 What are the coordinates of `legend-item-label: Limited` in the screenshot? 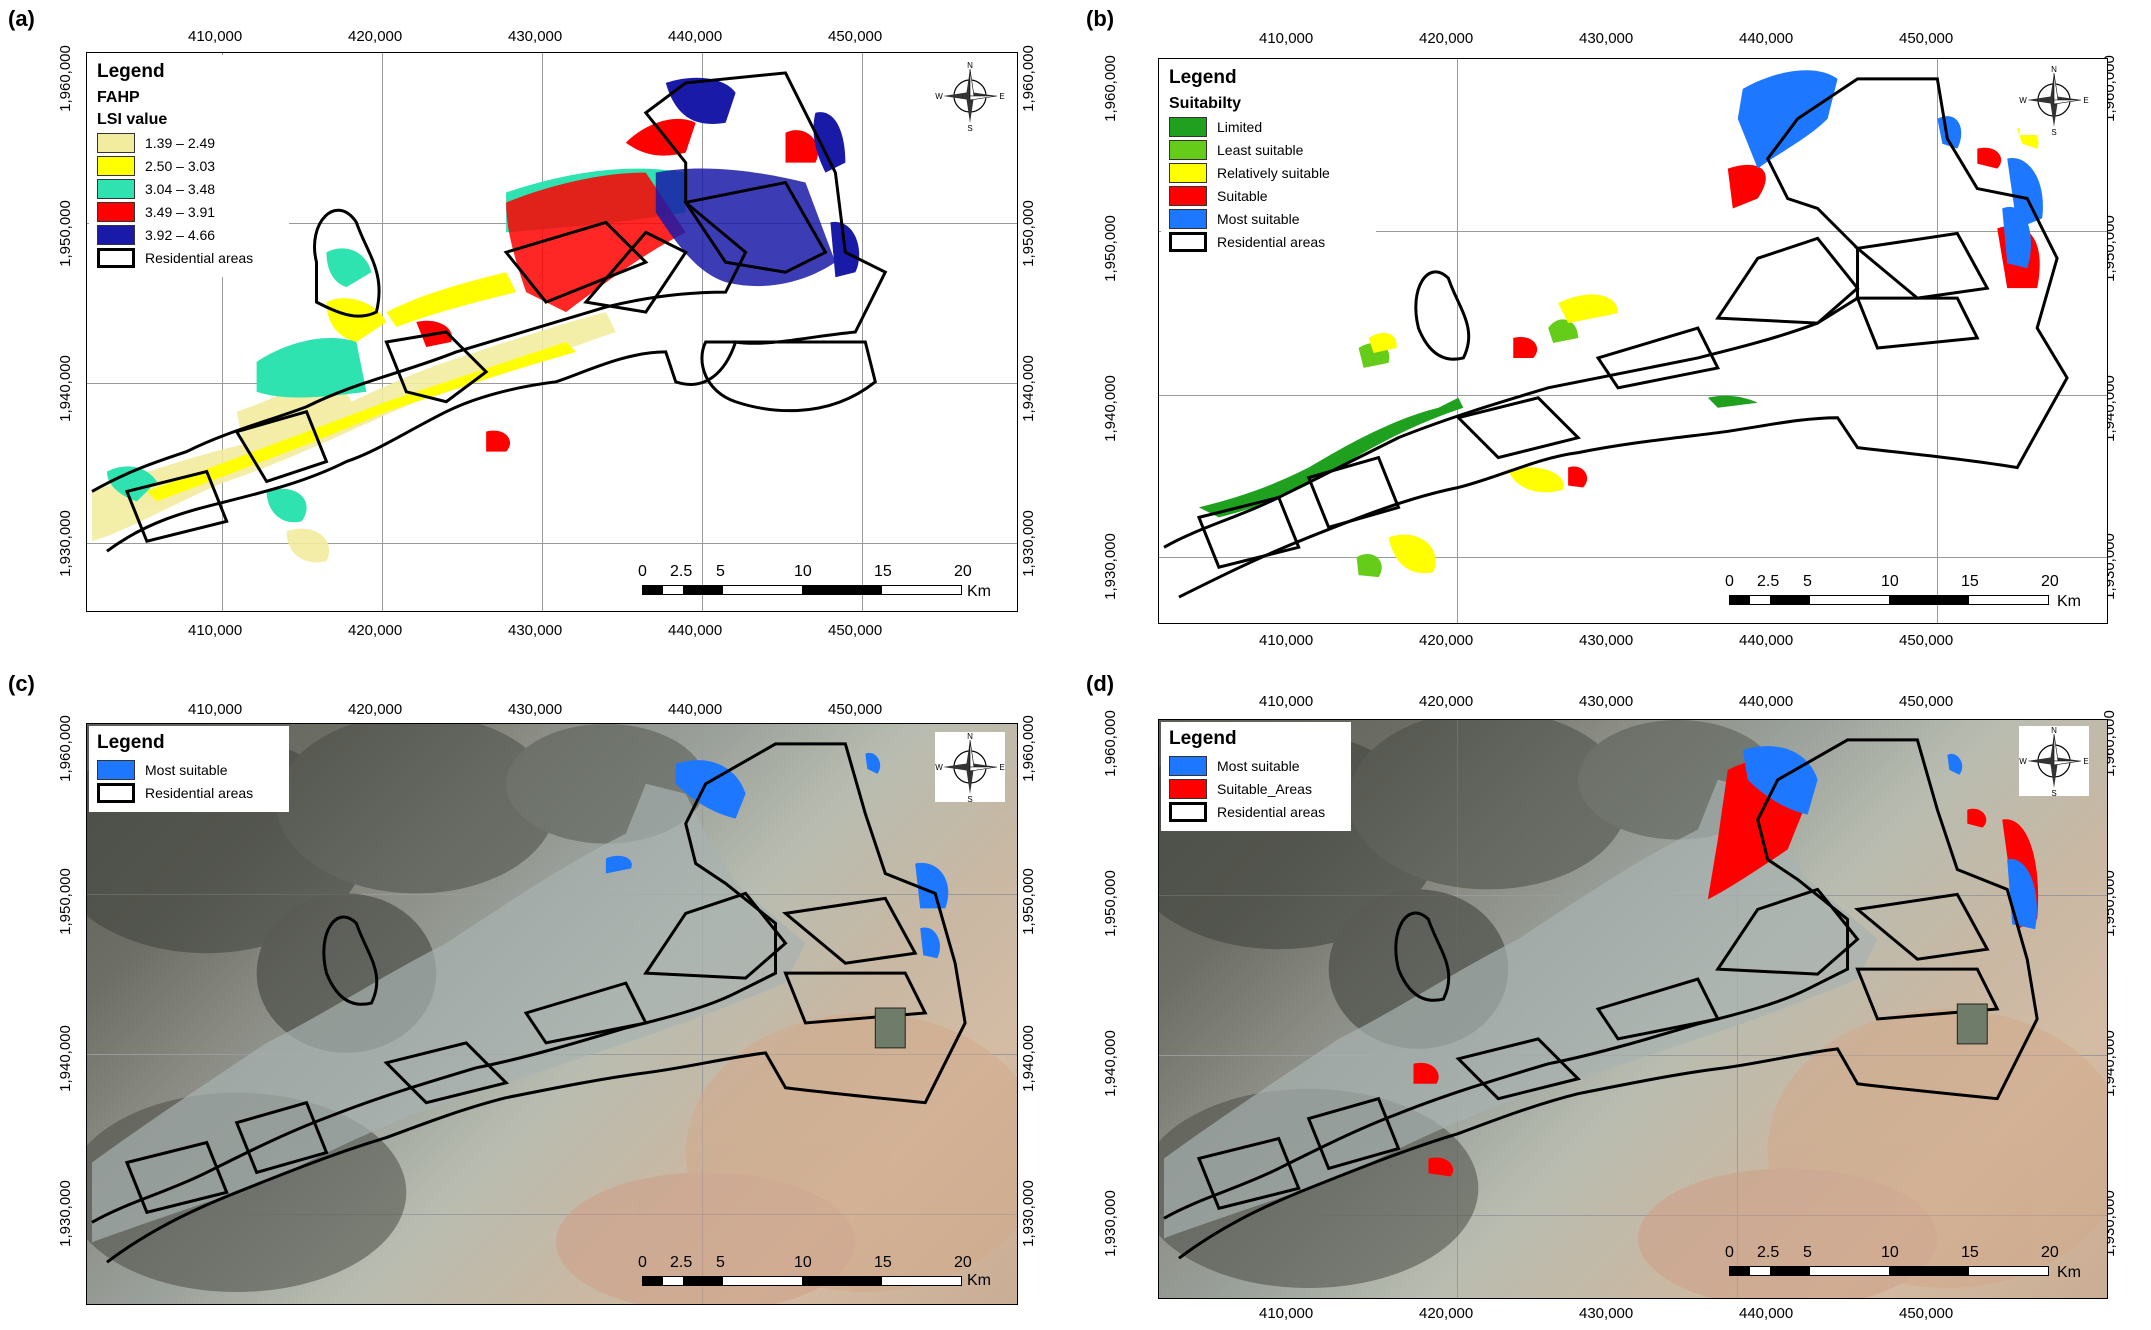 It's located at (1240, 127).